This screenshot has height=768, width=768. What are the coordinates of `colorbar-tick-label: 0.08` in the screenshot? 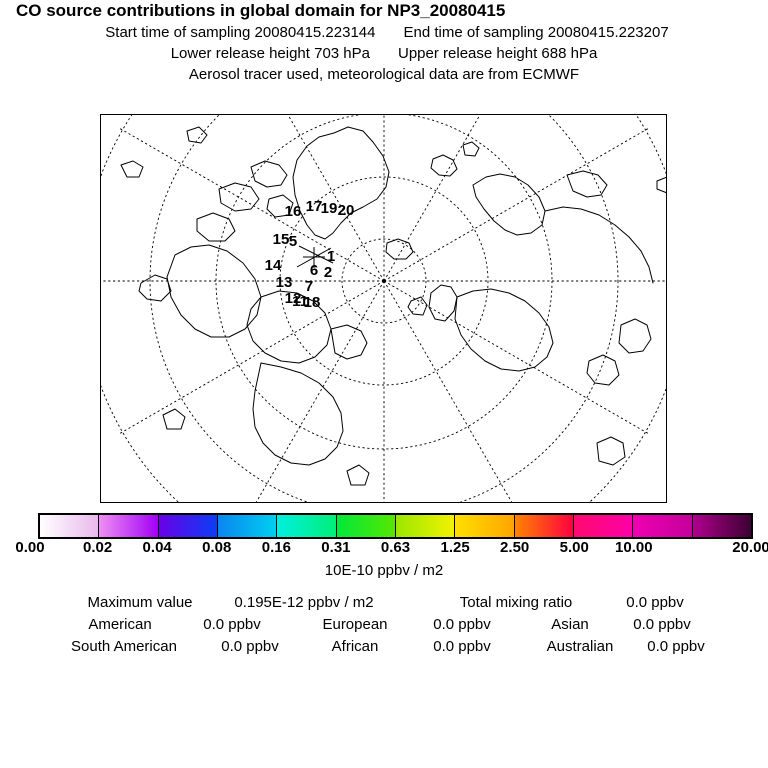 It's located at (217, 547).